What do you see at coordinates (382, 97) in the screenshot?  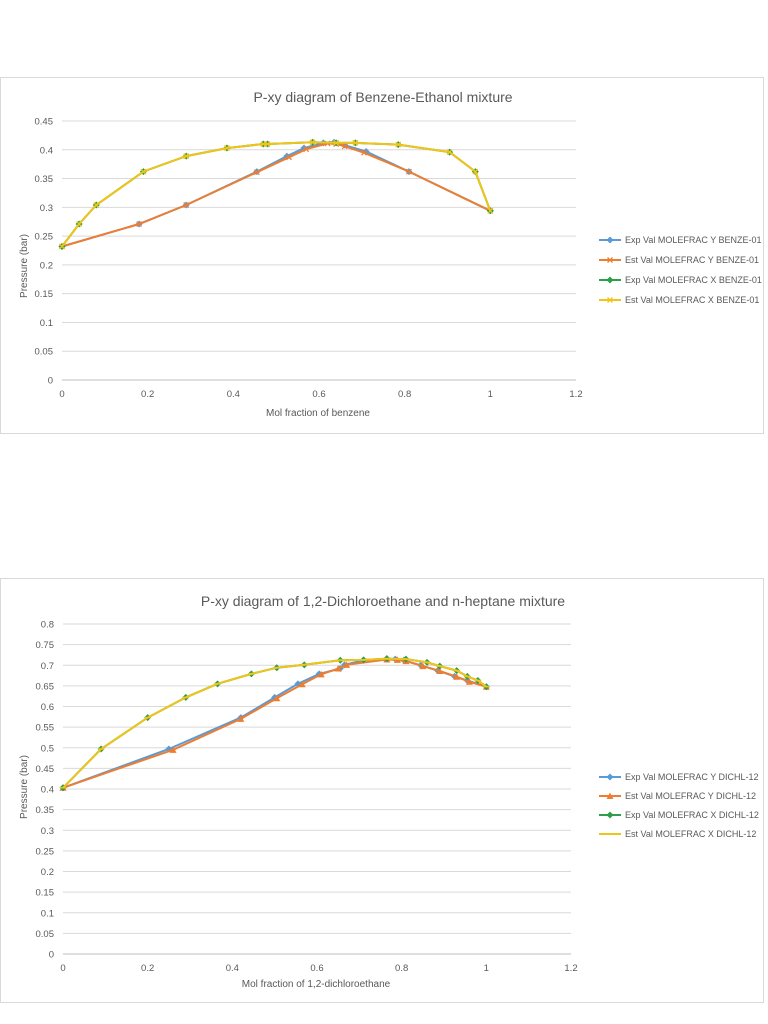 I see `chart-title: P-xy diagram of Benzene-Ethanol mixture` at bounding box center [382, 97].